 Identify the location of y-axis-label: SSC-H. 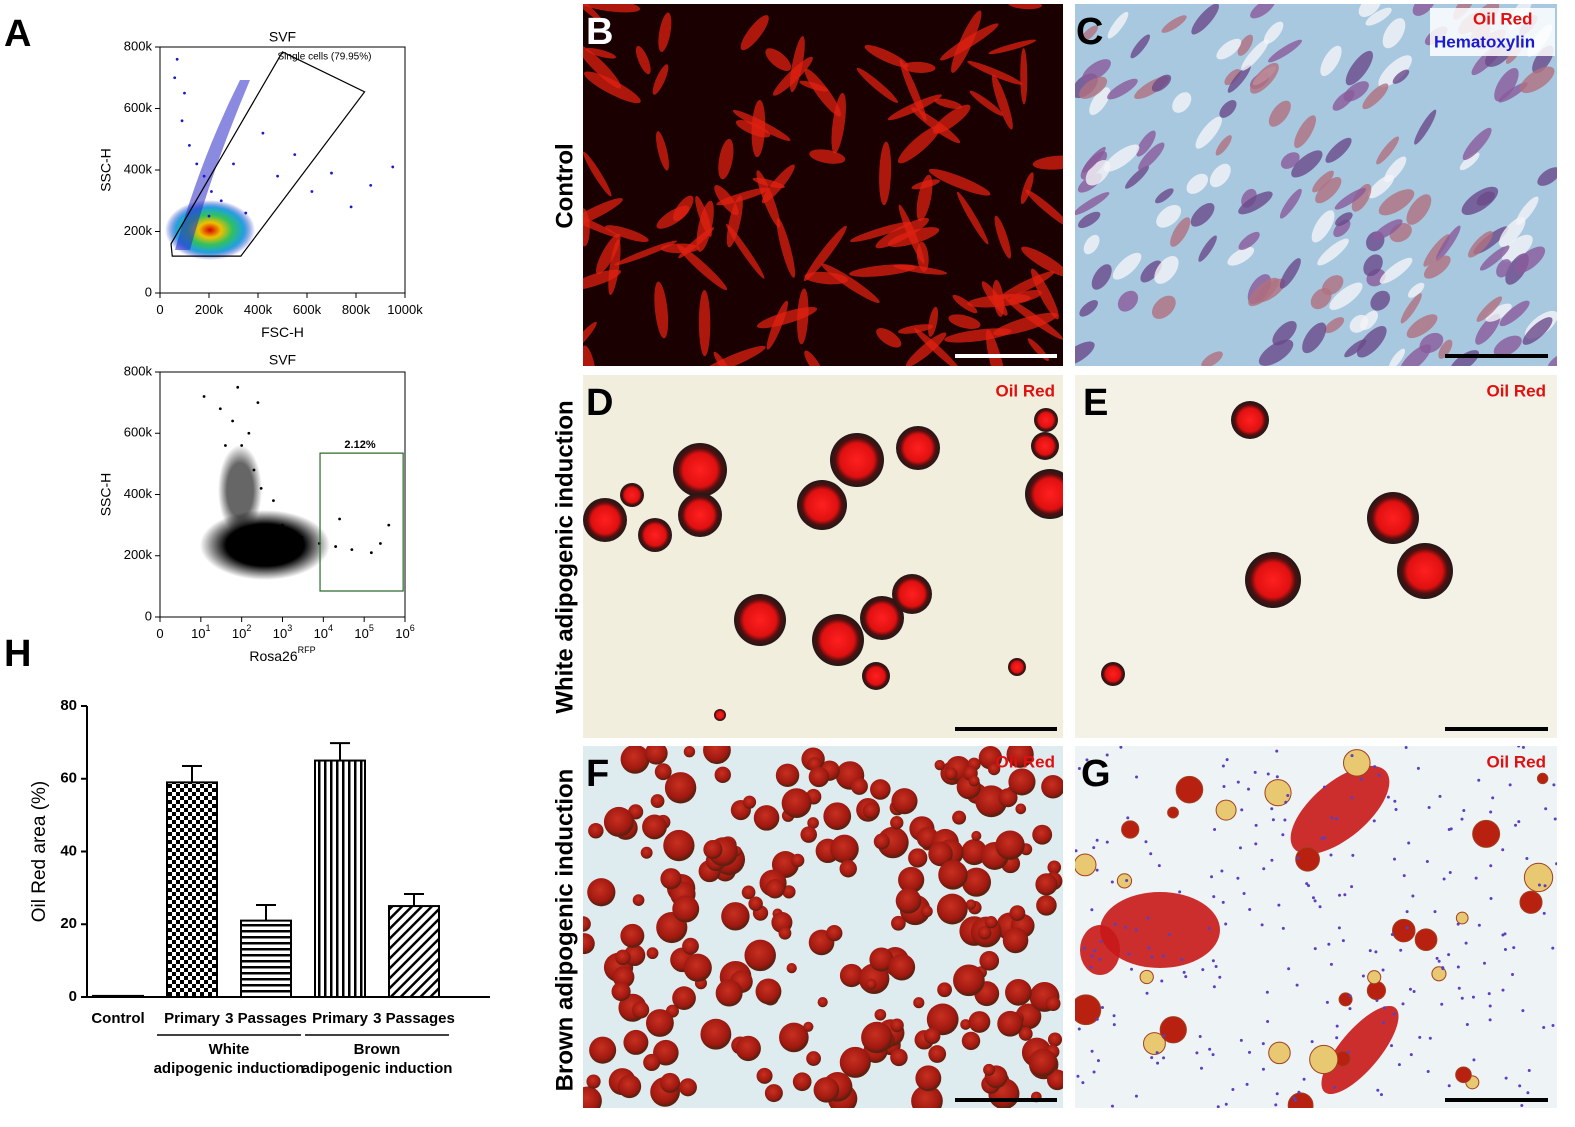
(106, 495).